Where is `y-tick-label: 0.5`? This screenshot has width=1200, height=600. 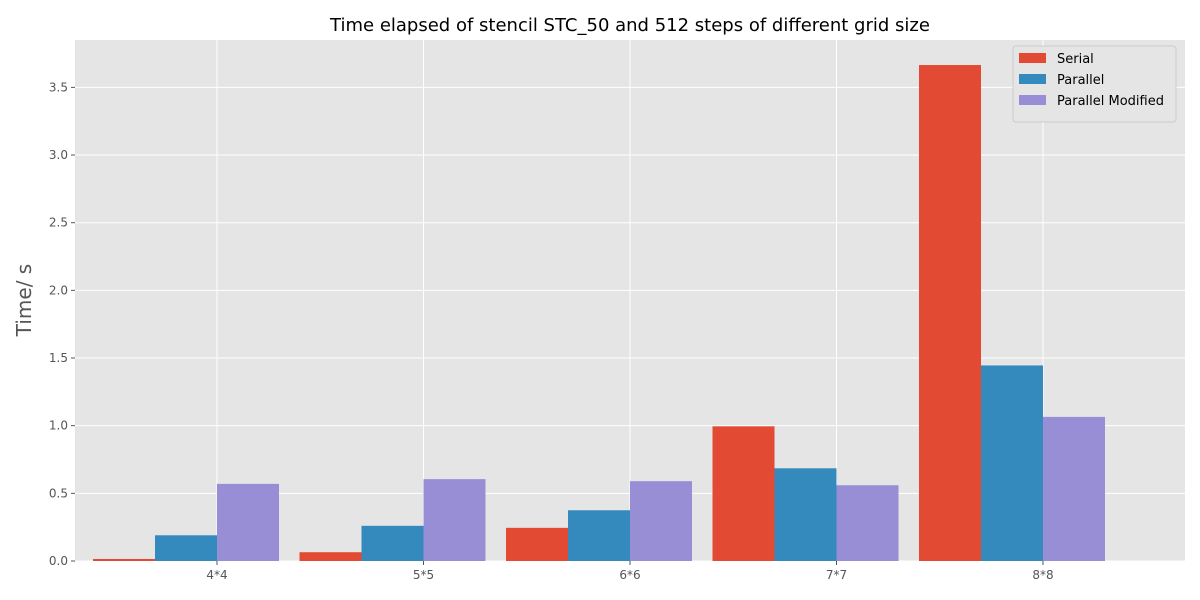
y-tick-label: 0.5 is located at coordinates (58, 493).